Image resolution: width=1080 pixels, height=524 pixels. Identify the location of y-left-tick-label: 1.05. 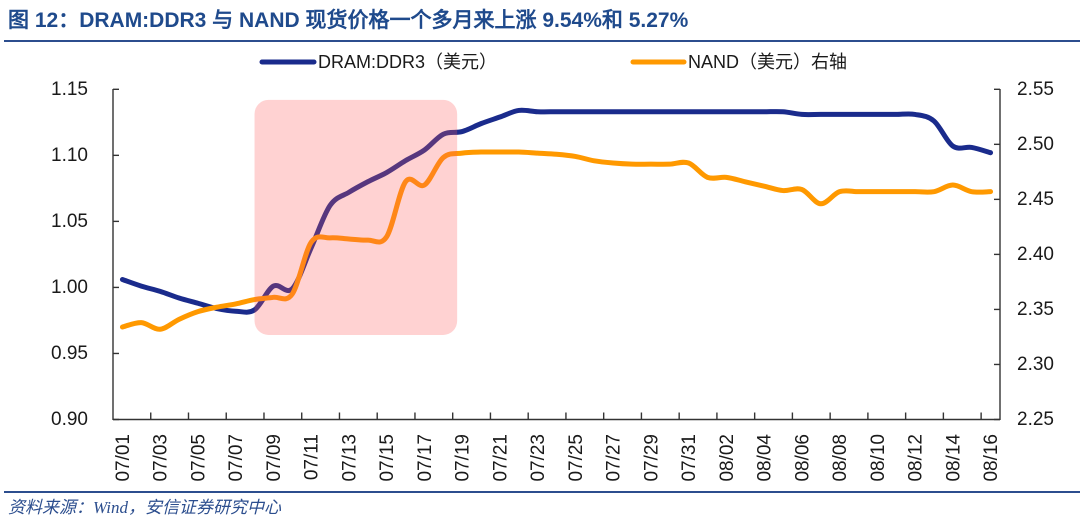
(69, 221).